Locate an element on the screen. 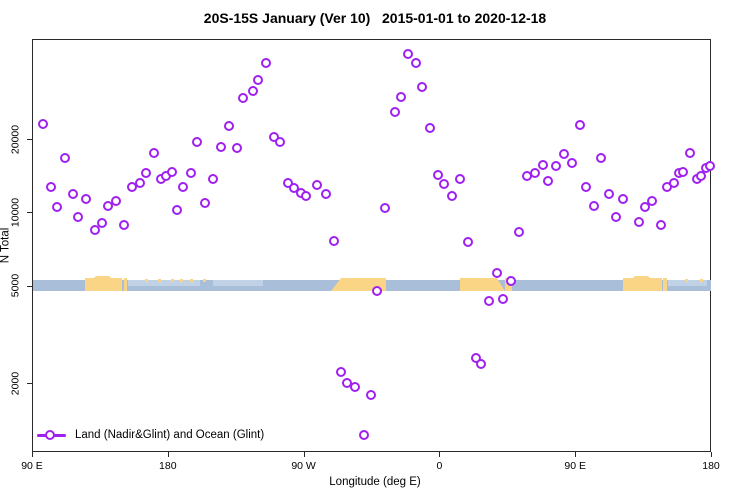  legend-label: Land (Nadir&Glint) and Ocean (Glint) is located at coordinates (170, 435).